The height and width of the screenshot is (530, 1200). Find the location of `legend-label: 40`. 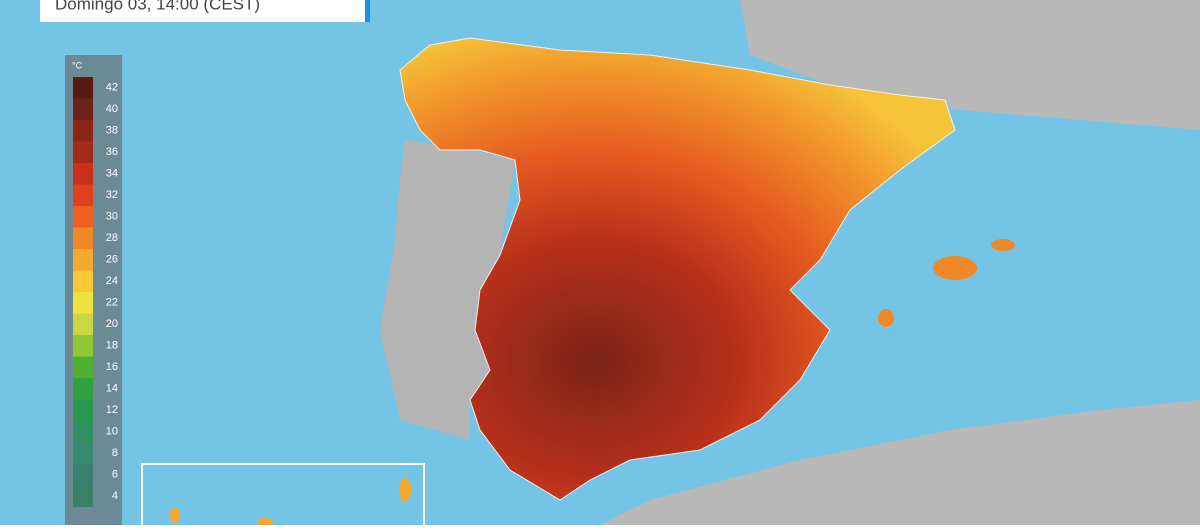

legend-label: 40 is located at coordinates (112, 109).